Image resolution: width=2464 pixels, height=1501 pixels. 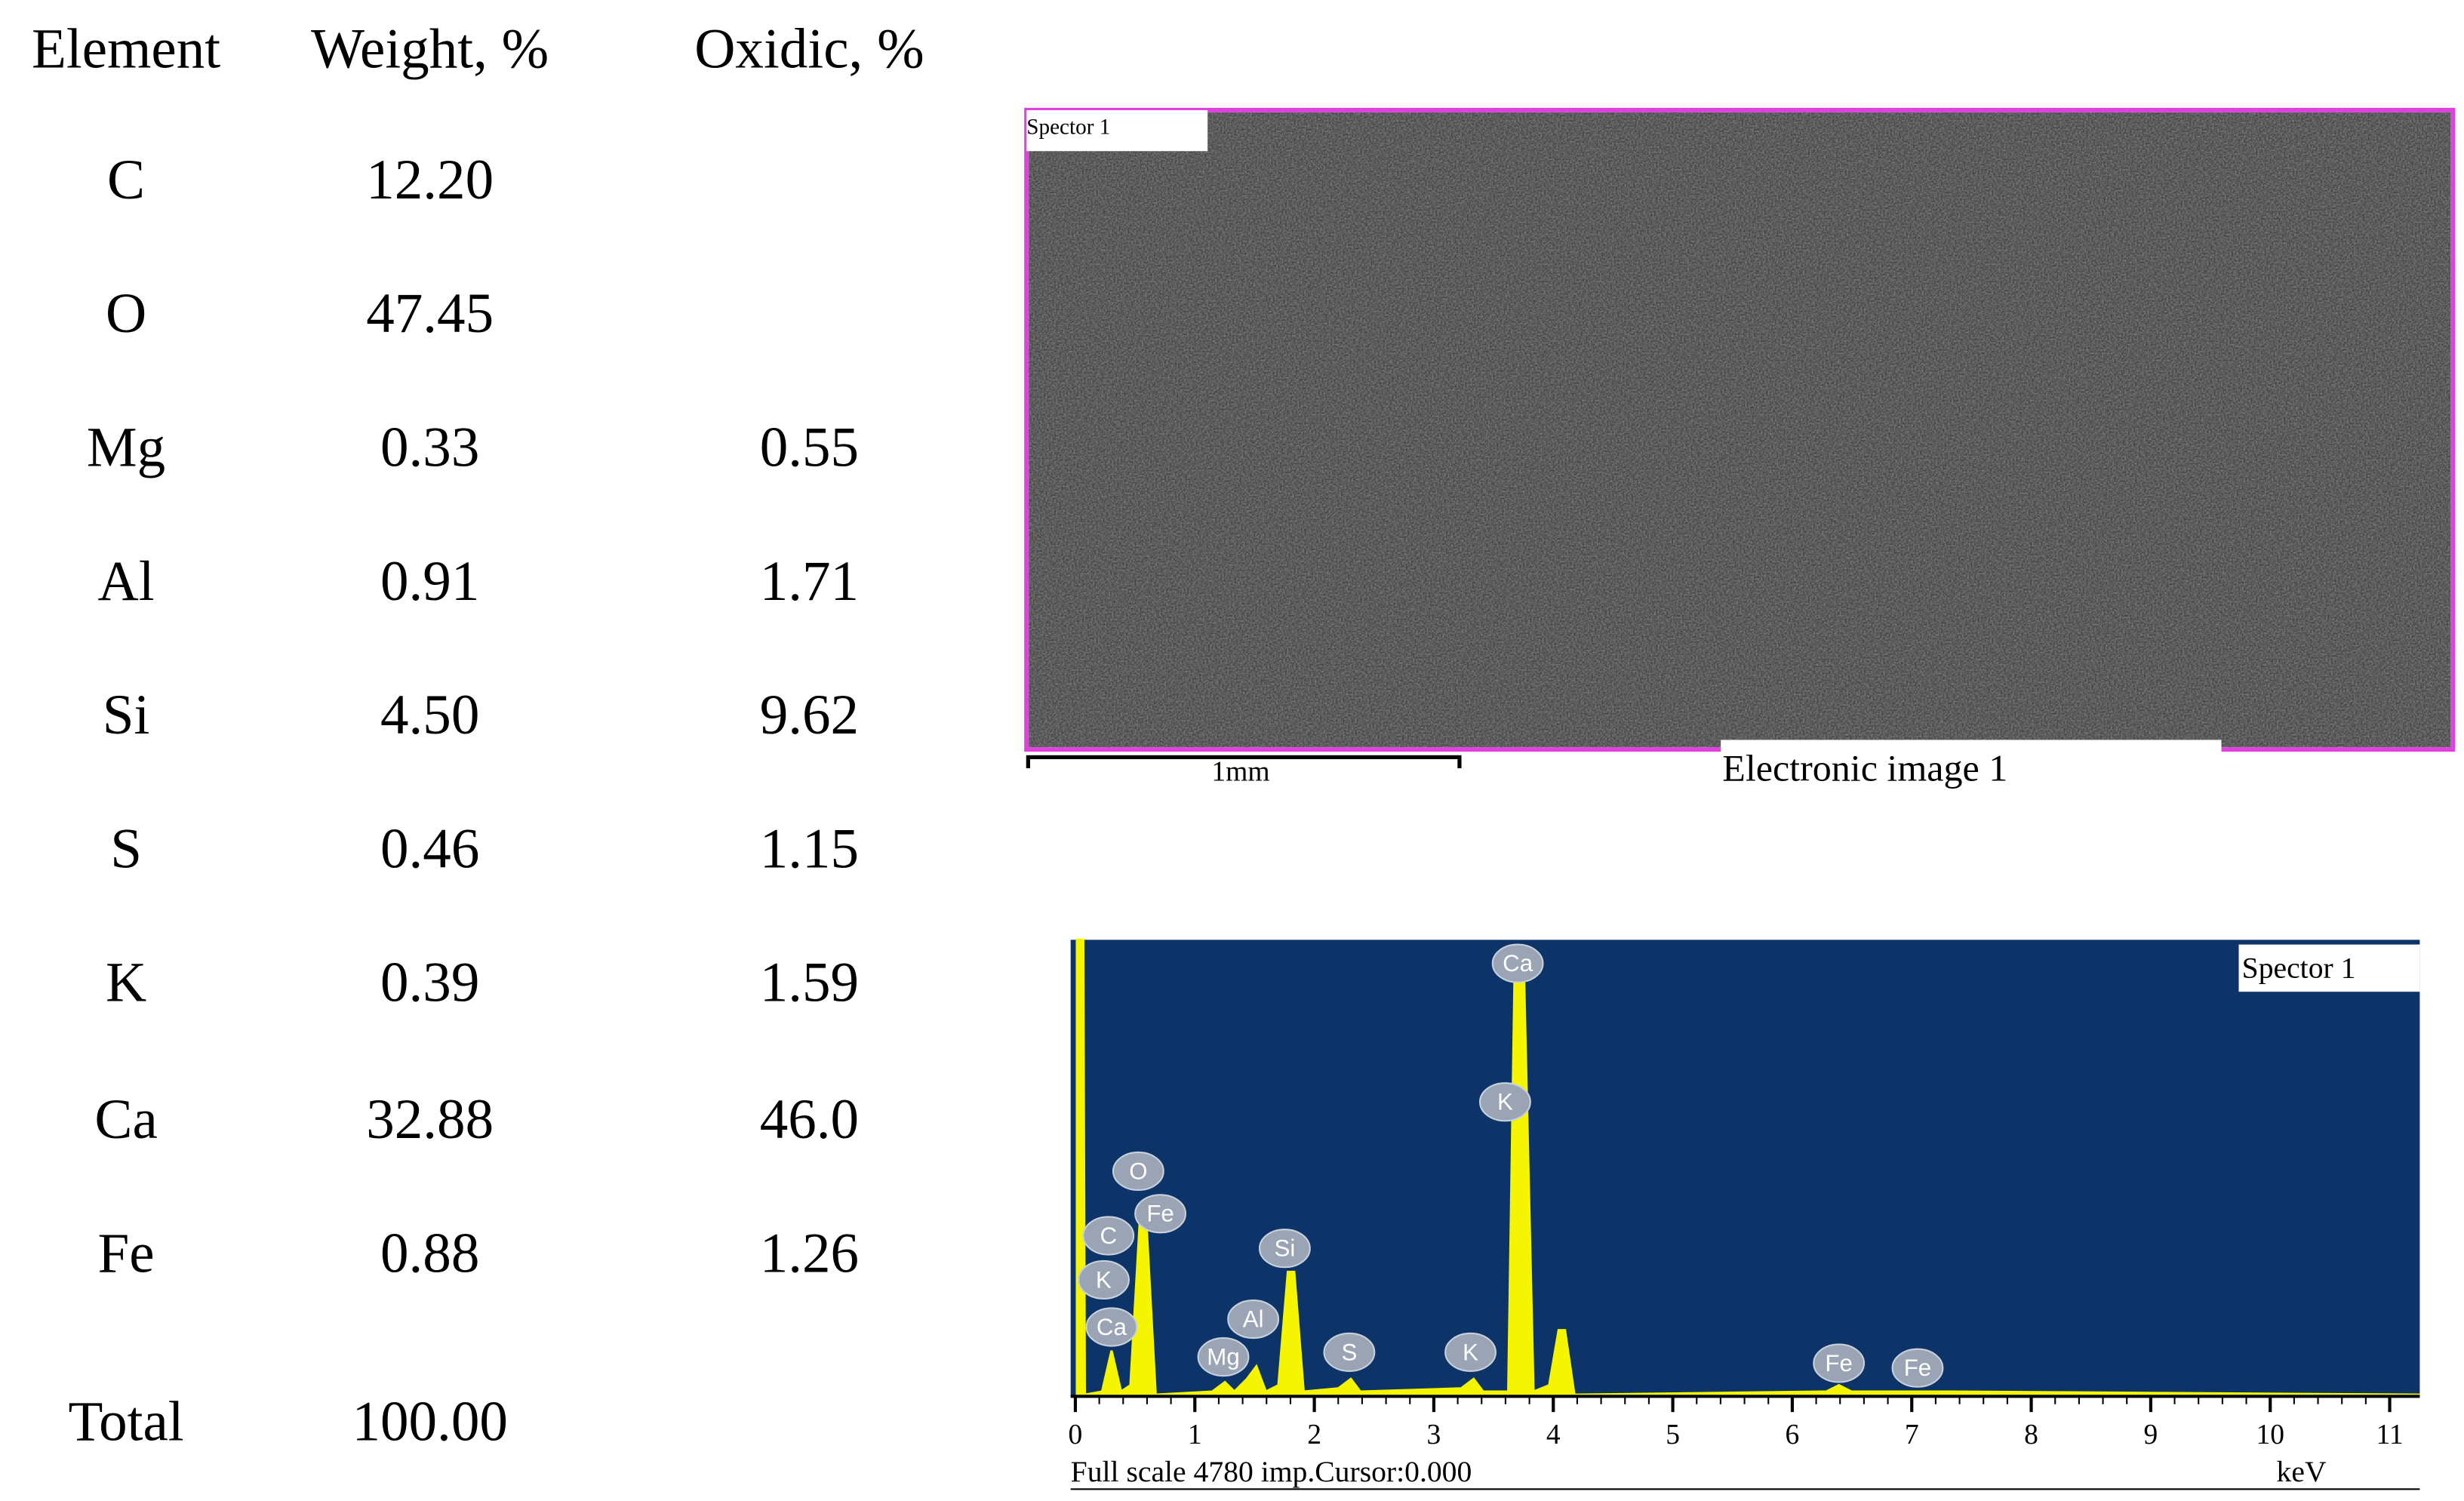 What do you see at coordinates (1314, 1434) in the screenshot?
I see `tick-label: 2` at bounding box center [1314, 1434].